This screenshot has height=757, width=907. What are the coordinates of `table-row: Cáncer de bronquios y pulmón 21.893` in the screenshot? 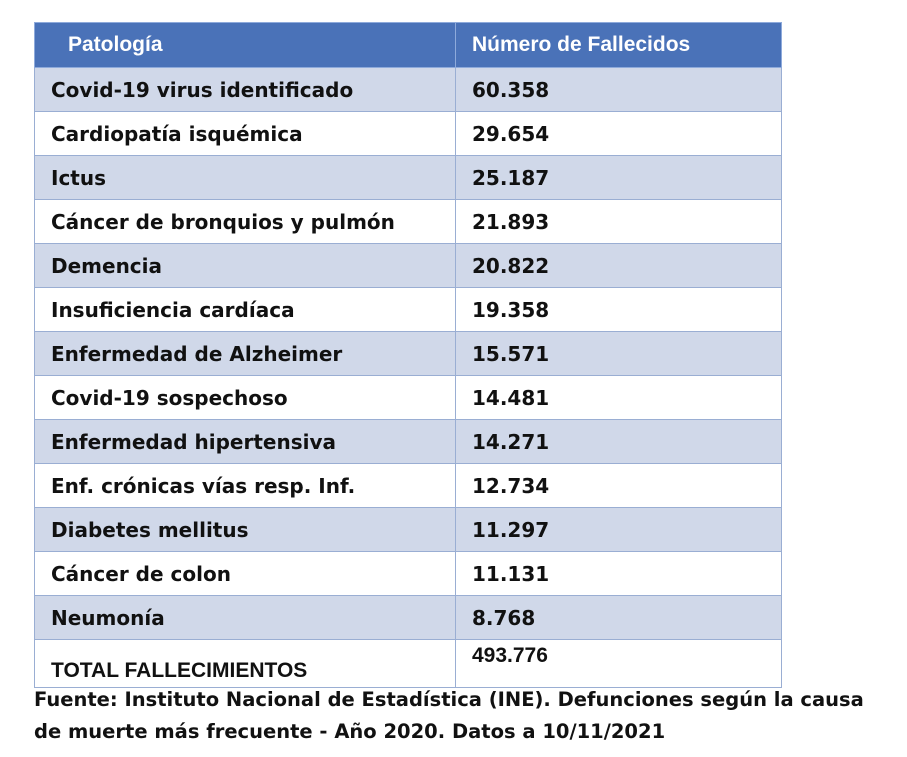 It's located at (408, 221).